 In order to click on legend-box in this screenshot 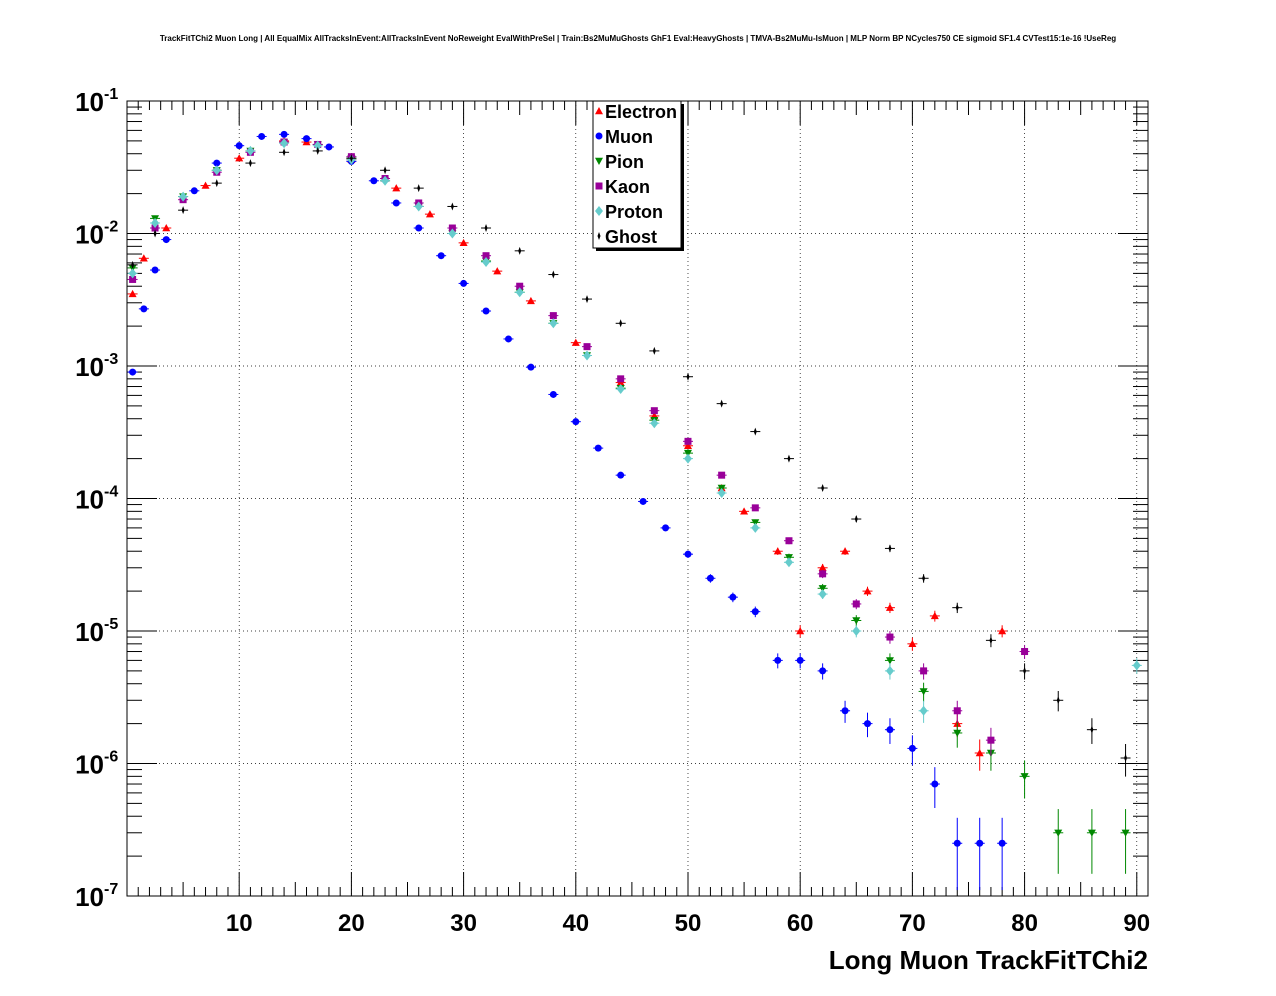, I will do `click(637, 174)`.